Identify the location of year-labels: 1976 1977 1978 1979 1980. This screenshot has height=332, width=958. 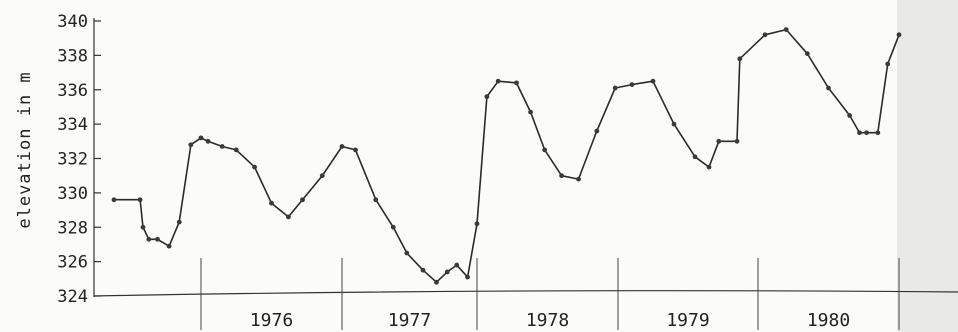
(550, 320).